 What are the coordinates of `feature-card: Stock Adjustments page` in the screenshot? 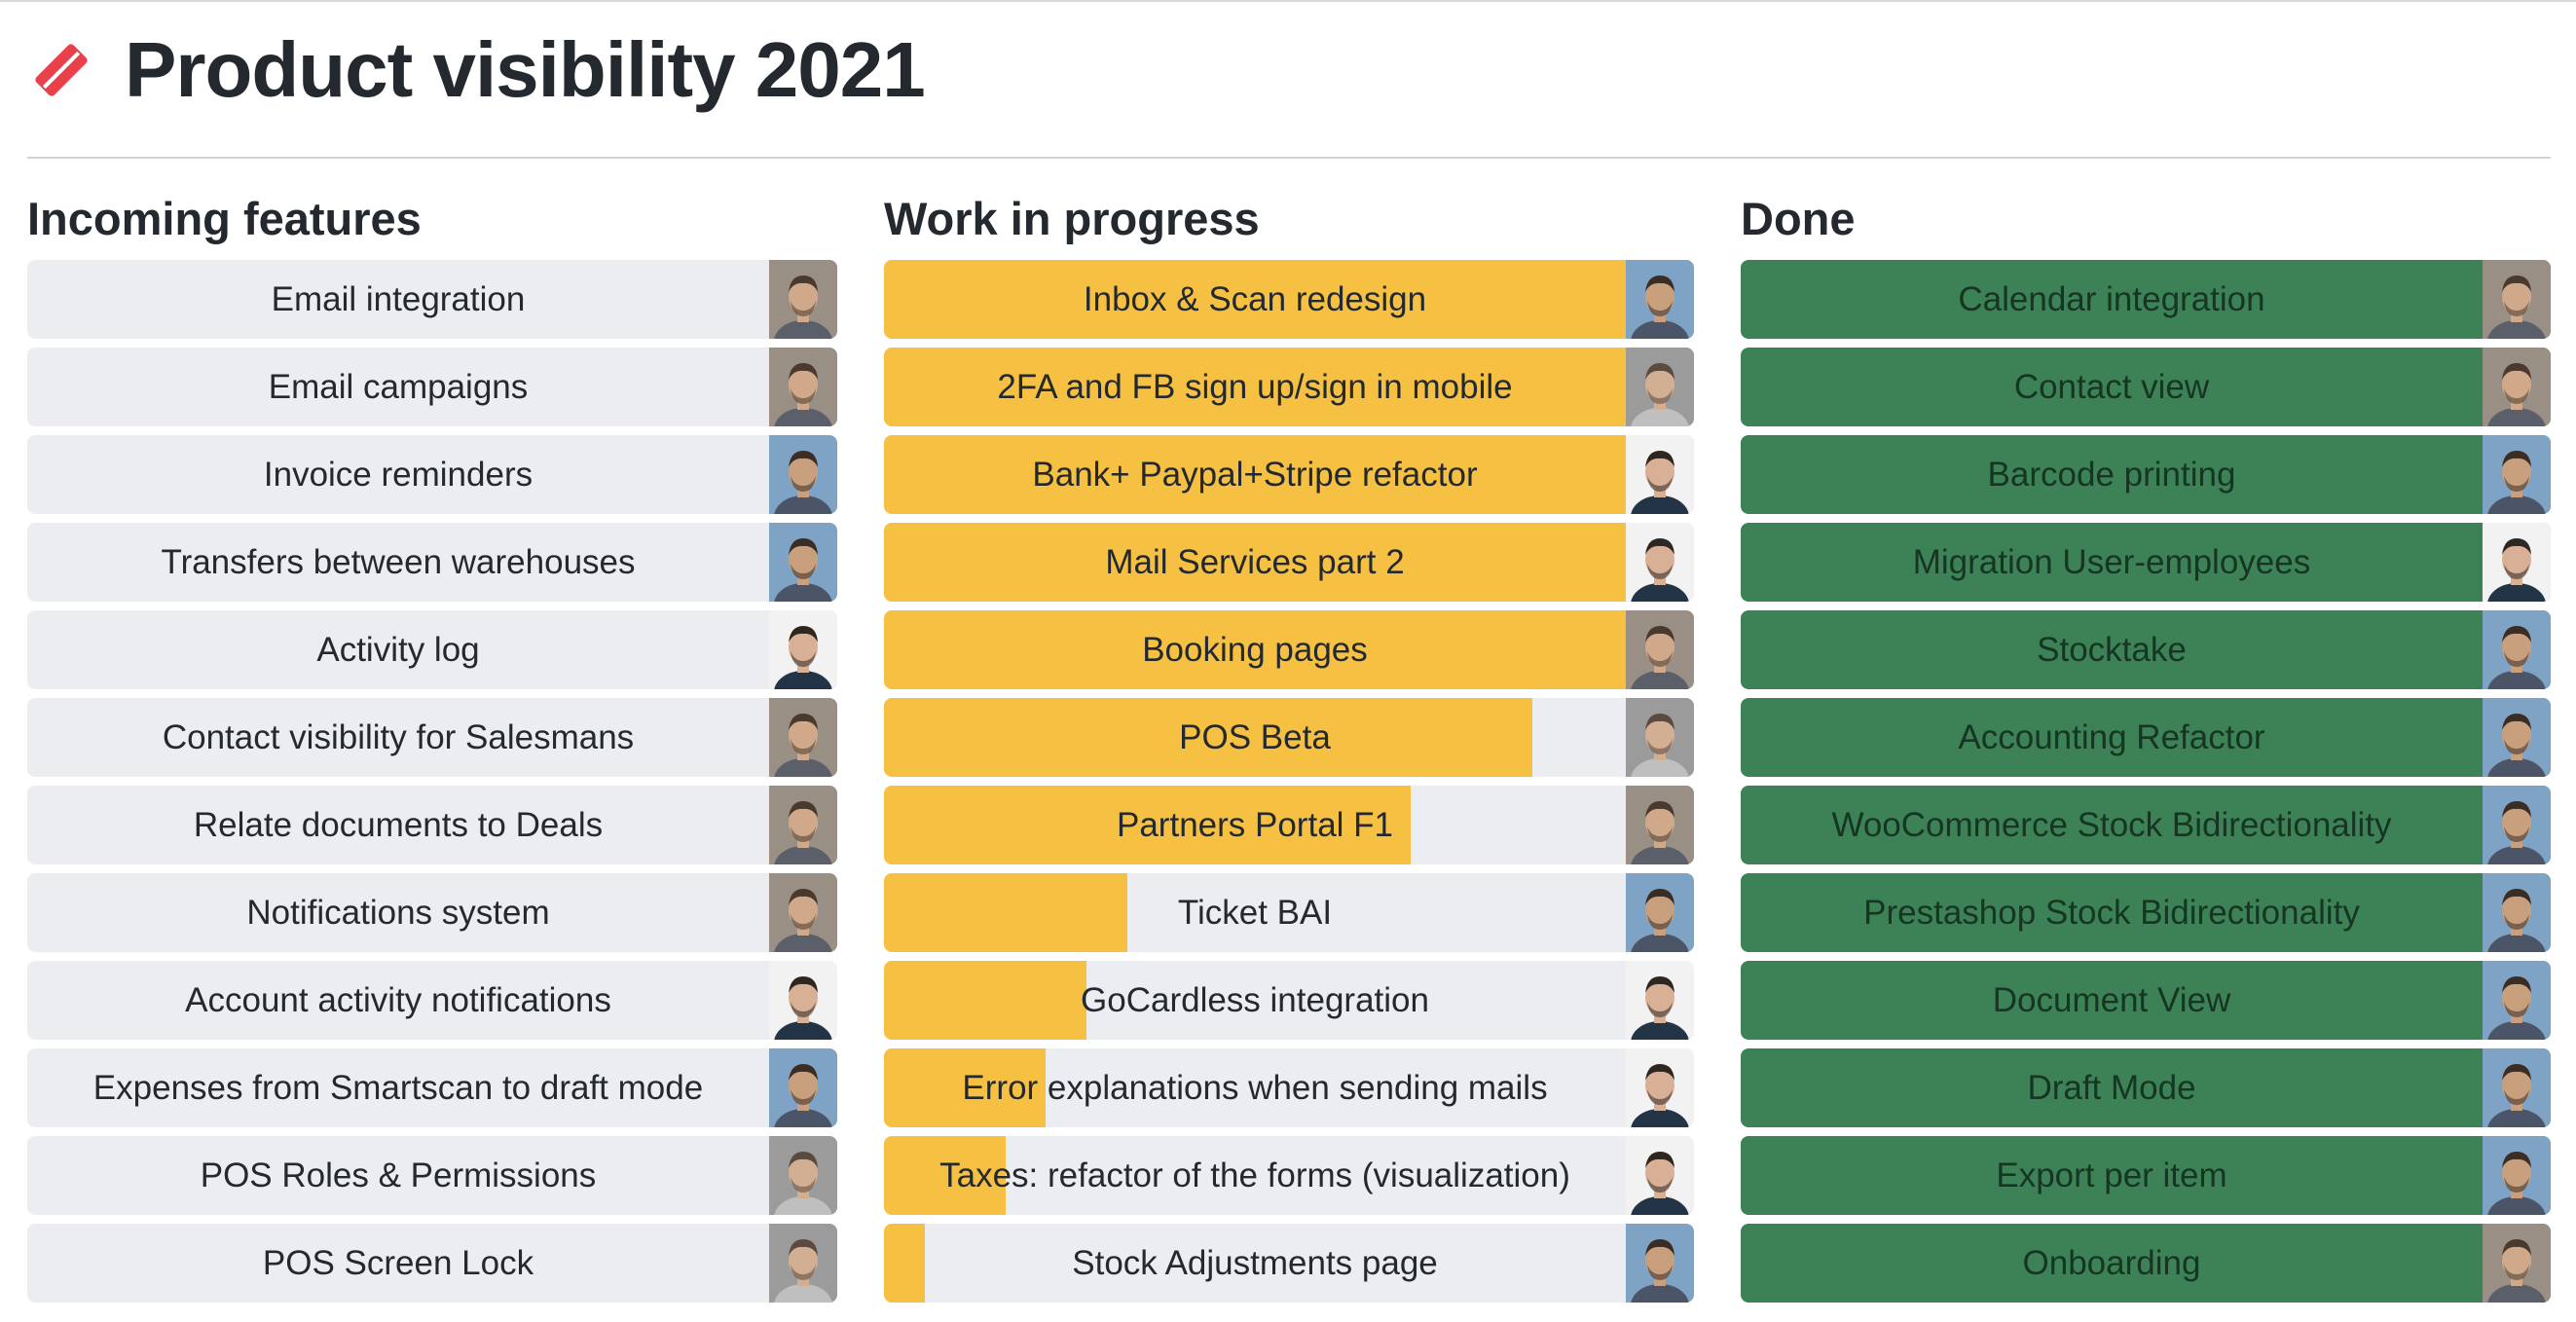 It's located at (1289, 1263).